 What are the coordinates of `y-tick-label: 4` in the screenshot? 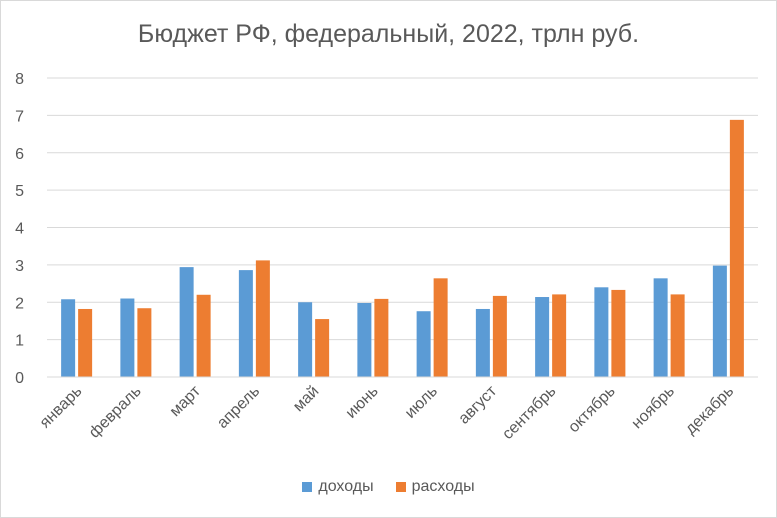 It's located at (19, 229).